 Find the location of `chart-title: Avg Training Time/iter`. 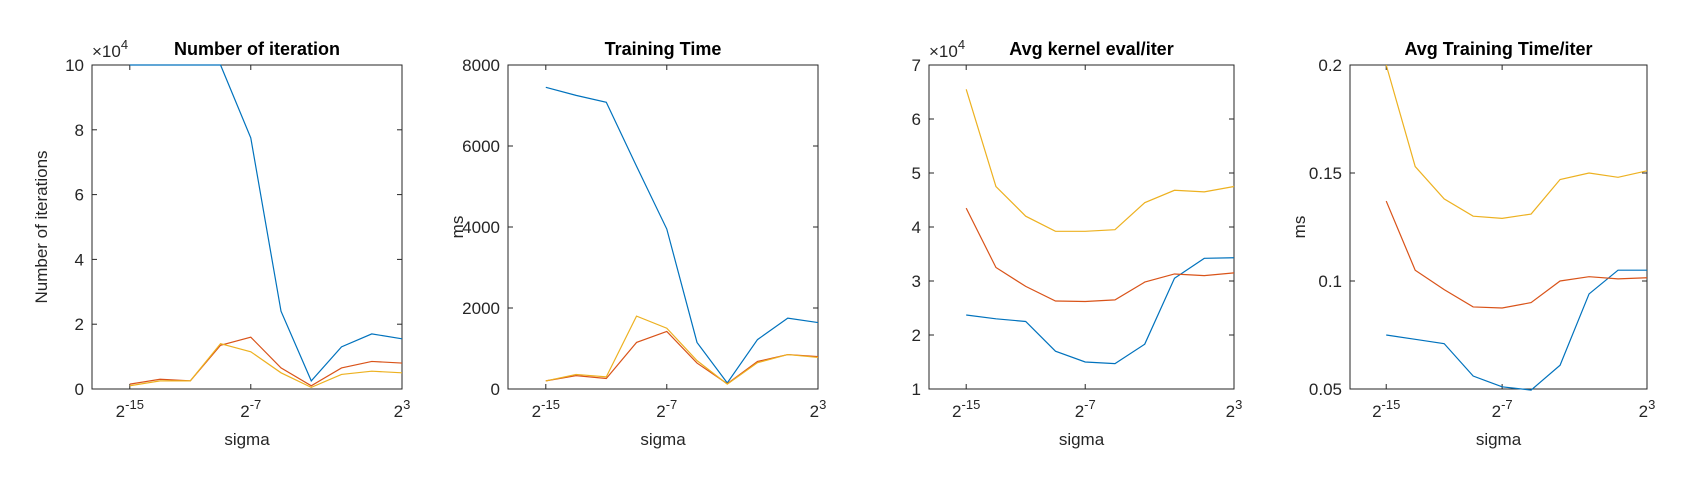

chart-title: Avg Training Time/iter is located at coordinates (1498, 49).